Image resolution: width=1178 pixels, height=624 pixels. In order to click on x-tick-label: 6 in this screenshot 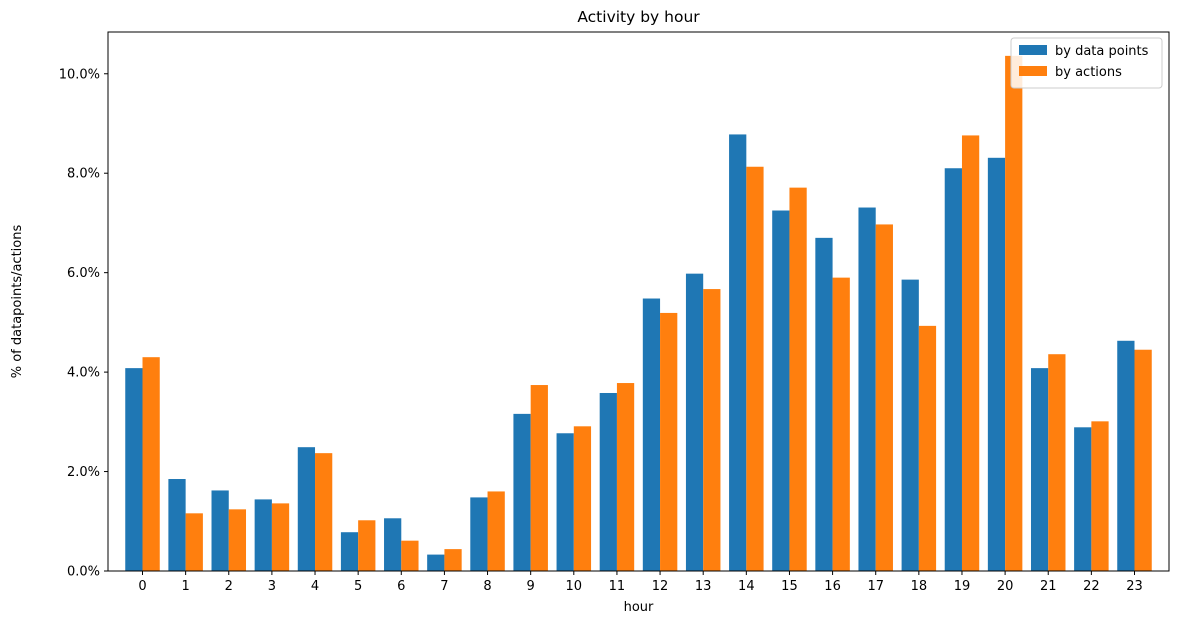, I will do `click(401, 586)`.